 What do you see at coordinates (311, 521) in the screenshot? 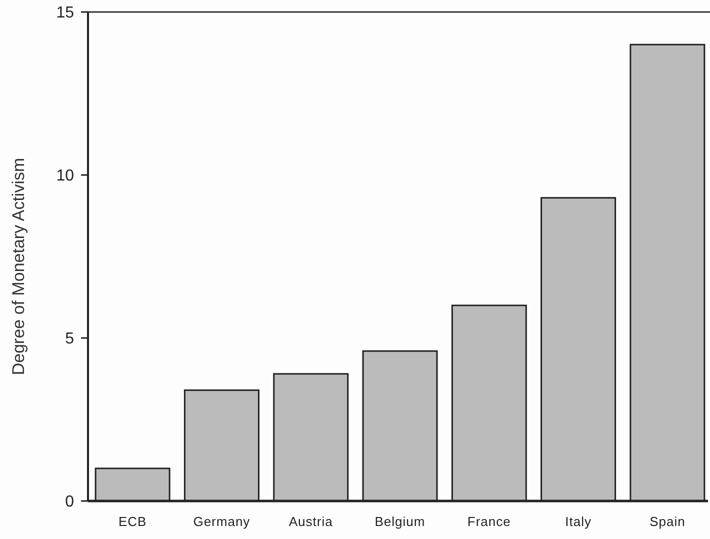
I see `x-tick-label: Austria` at bounding box center [311, 521].